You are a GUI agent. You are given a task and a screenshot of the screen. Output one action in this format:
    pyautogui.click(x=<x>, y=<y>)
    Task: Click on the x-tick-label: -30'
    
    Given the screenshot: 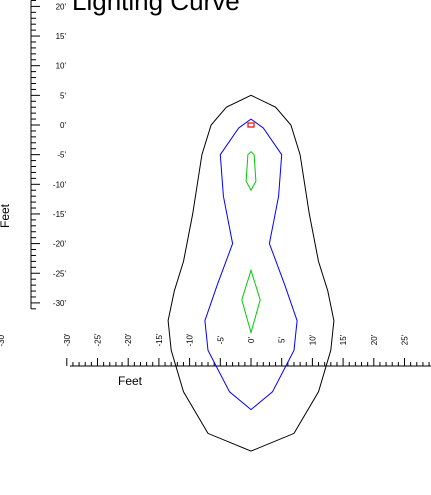 What is the action you would take?
    pyautogui.click(x=67, y=340)
    